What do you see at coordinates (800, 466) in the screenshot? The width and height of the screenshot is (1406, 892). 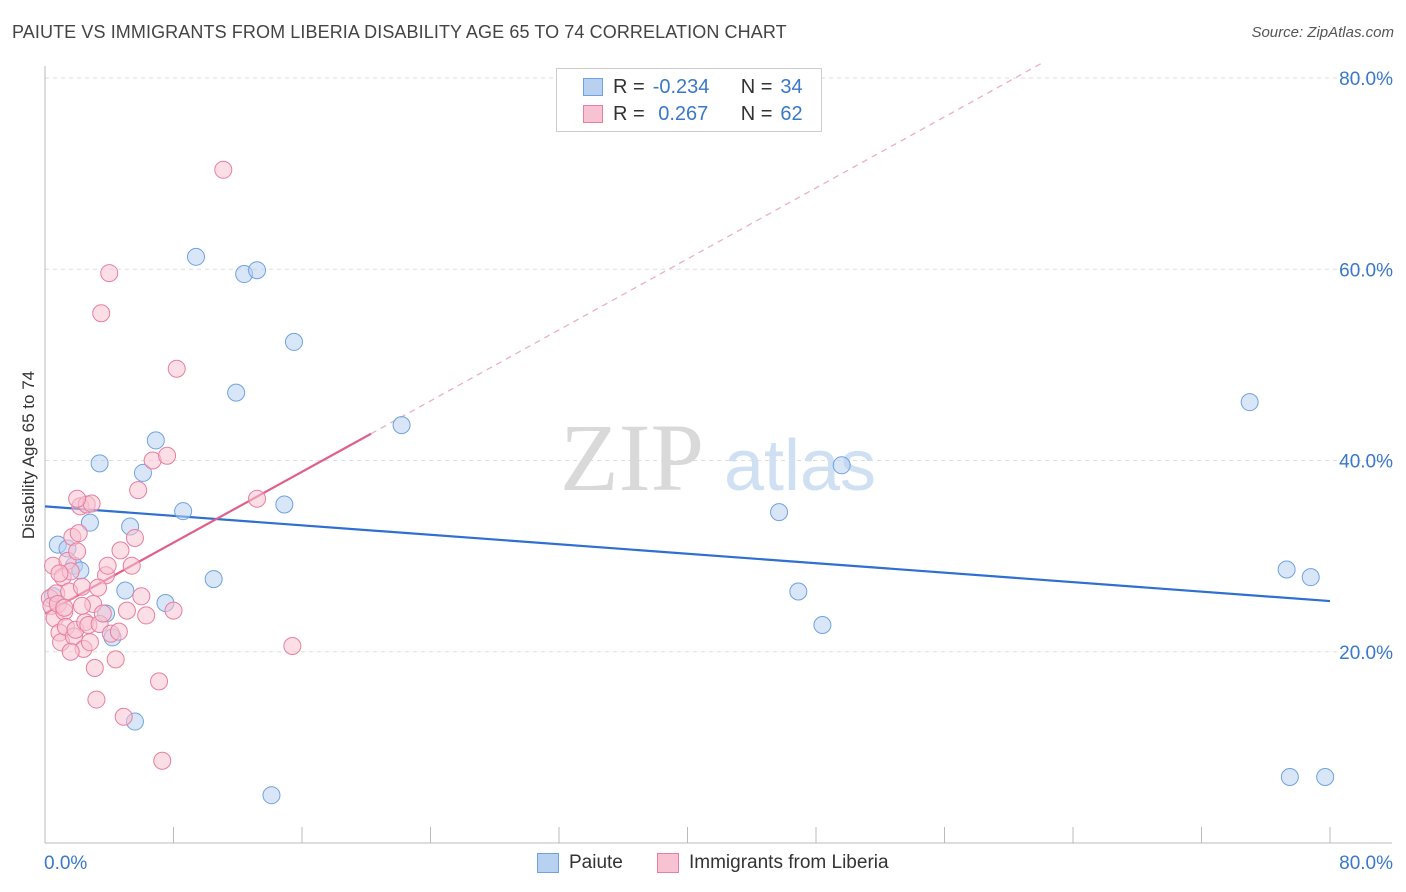 I see `watermark-atlas: atlas` at bounding box center [800, 466].